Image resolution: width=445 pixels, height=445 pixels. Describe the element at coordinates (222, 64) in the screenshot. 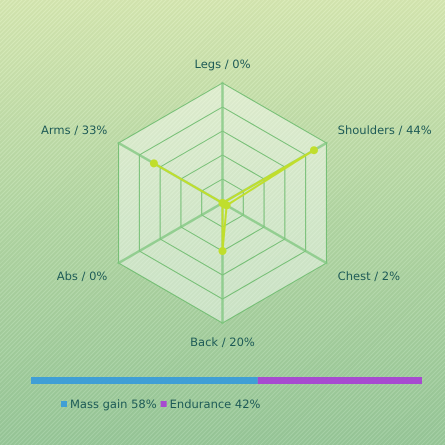

I see `spoke-label: Legs / 0%` at that location.